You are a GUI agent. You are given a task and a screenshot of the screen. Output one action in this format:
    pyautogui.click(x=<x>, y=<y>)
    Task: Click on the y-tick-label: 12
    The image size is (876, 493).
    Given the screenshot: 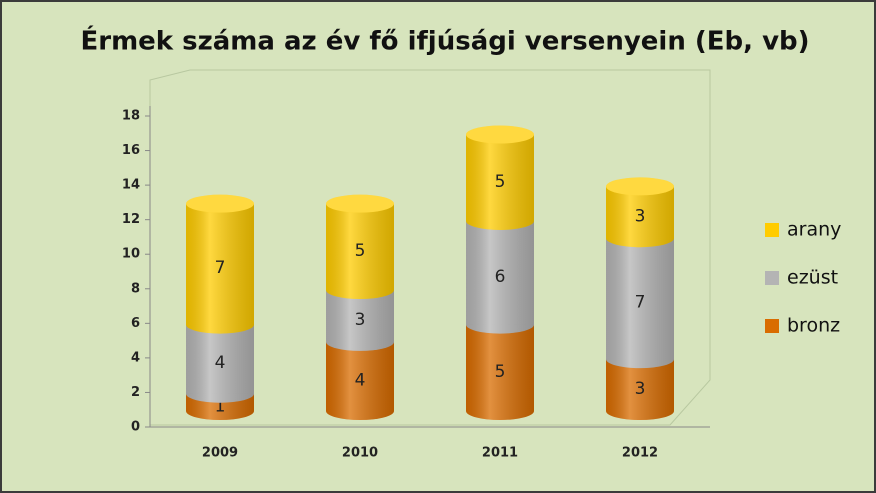 What is the action you would take?
    pyautogui.click(x=131, y=219)
    